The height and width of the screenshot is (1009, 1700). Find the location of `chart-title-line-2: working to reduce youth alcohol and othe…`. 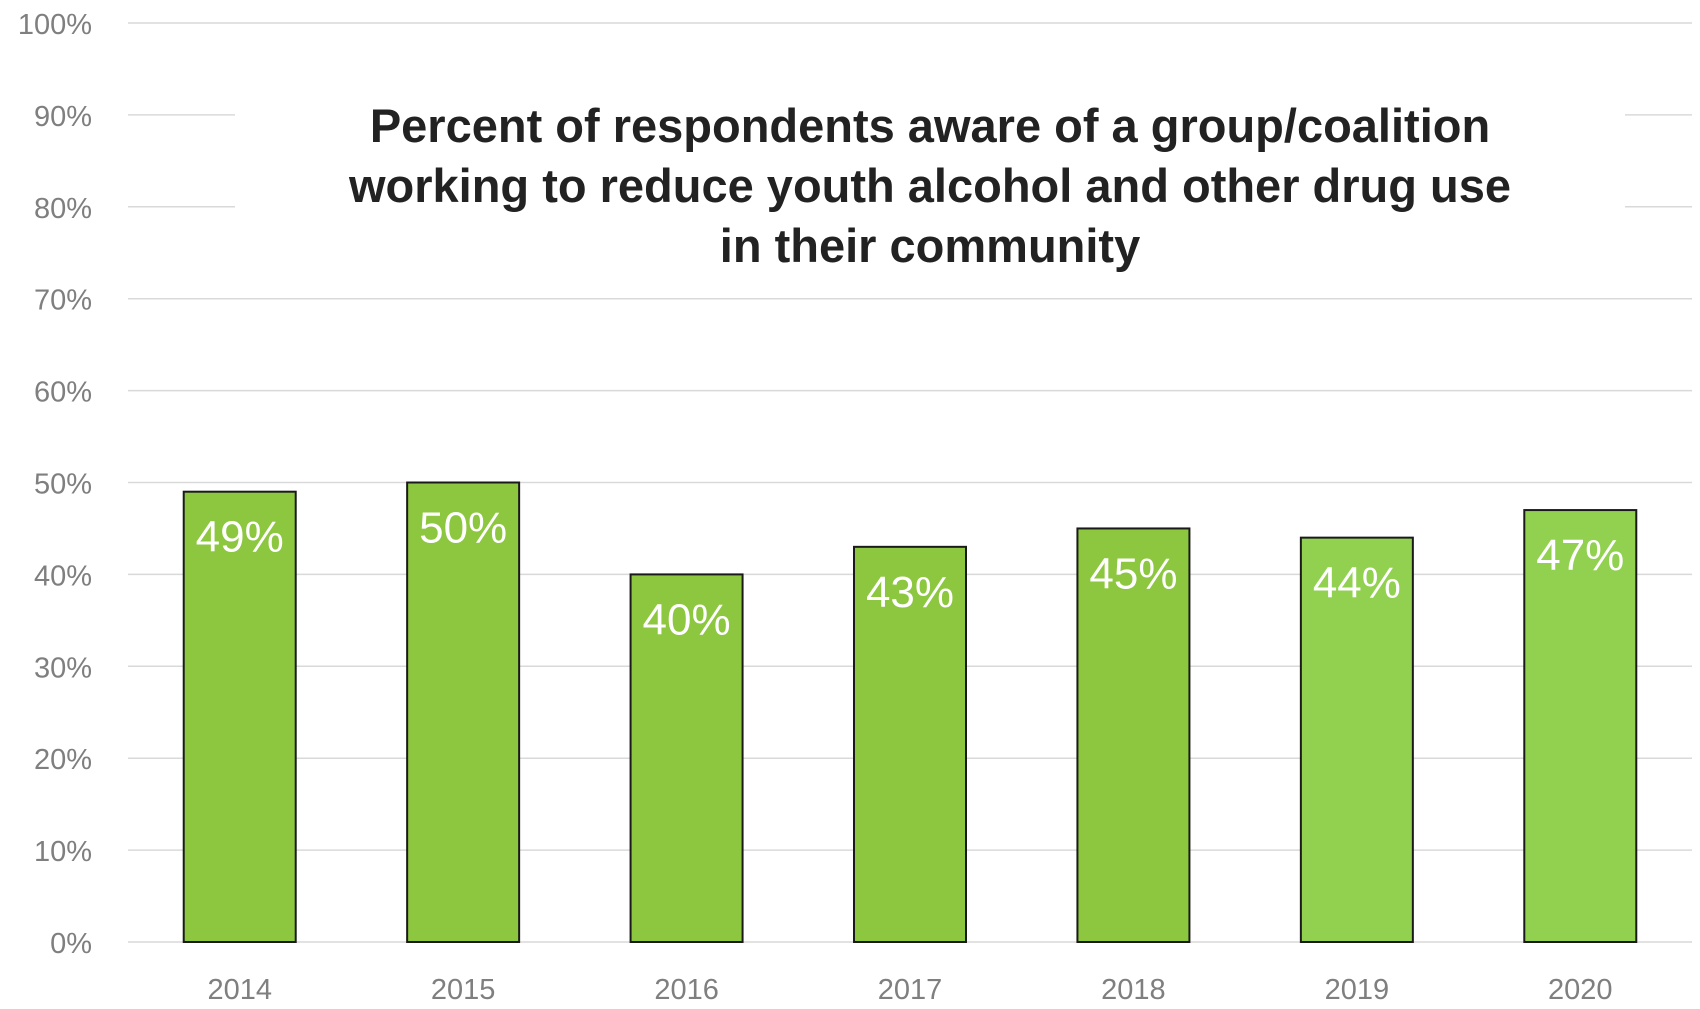

chart-title-line-2: working to reduce youth alcohol and othe… is located at coordinates (930, 185).